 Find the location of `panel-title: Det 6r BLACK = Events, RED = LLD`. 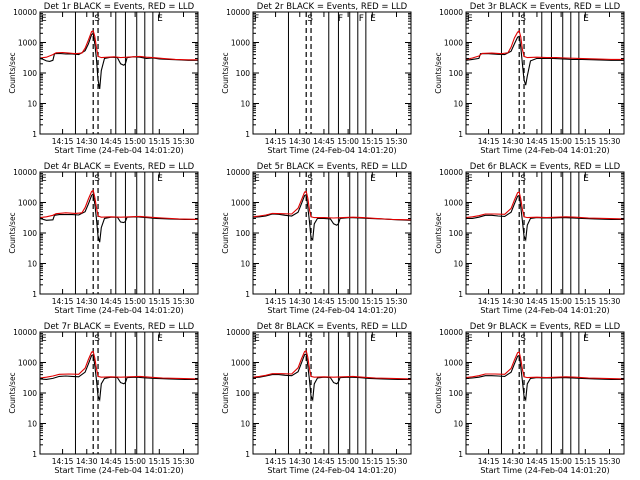

panel-title: Det 6r BLACK = Events, RED = LLD is located at coordinates (545, 167).